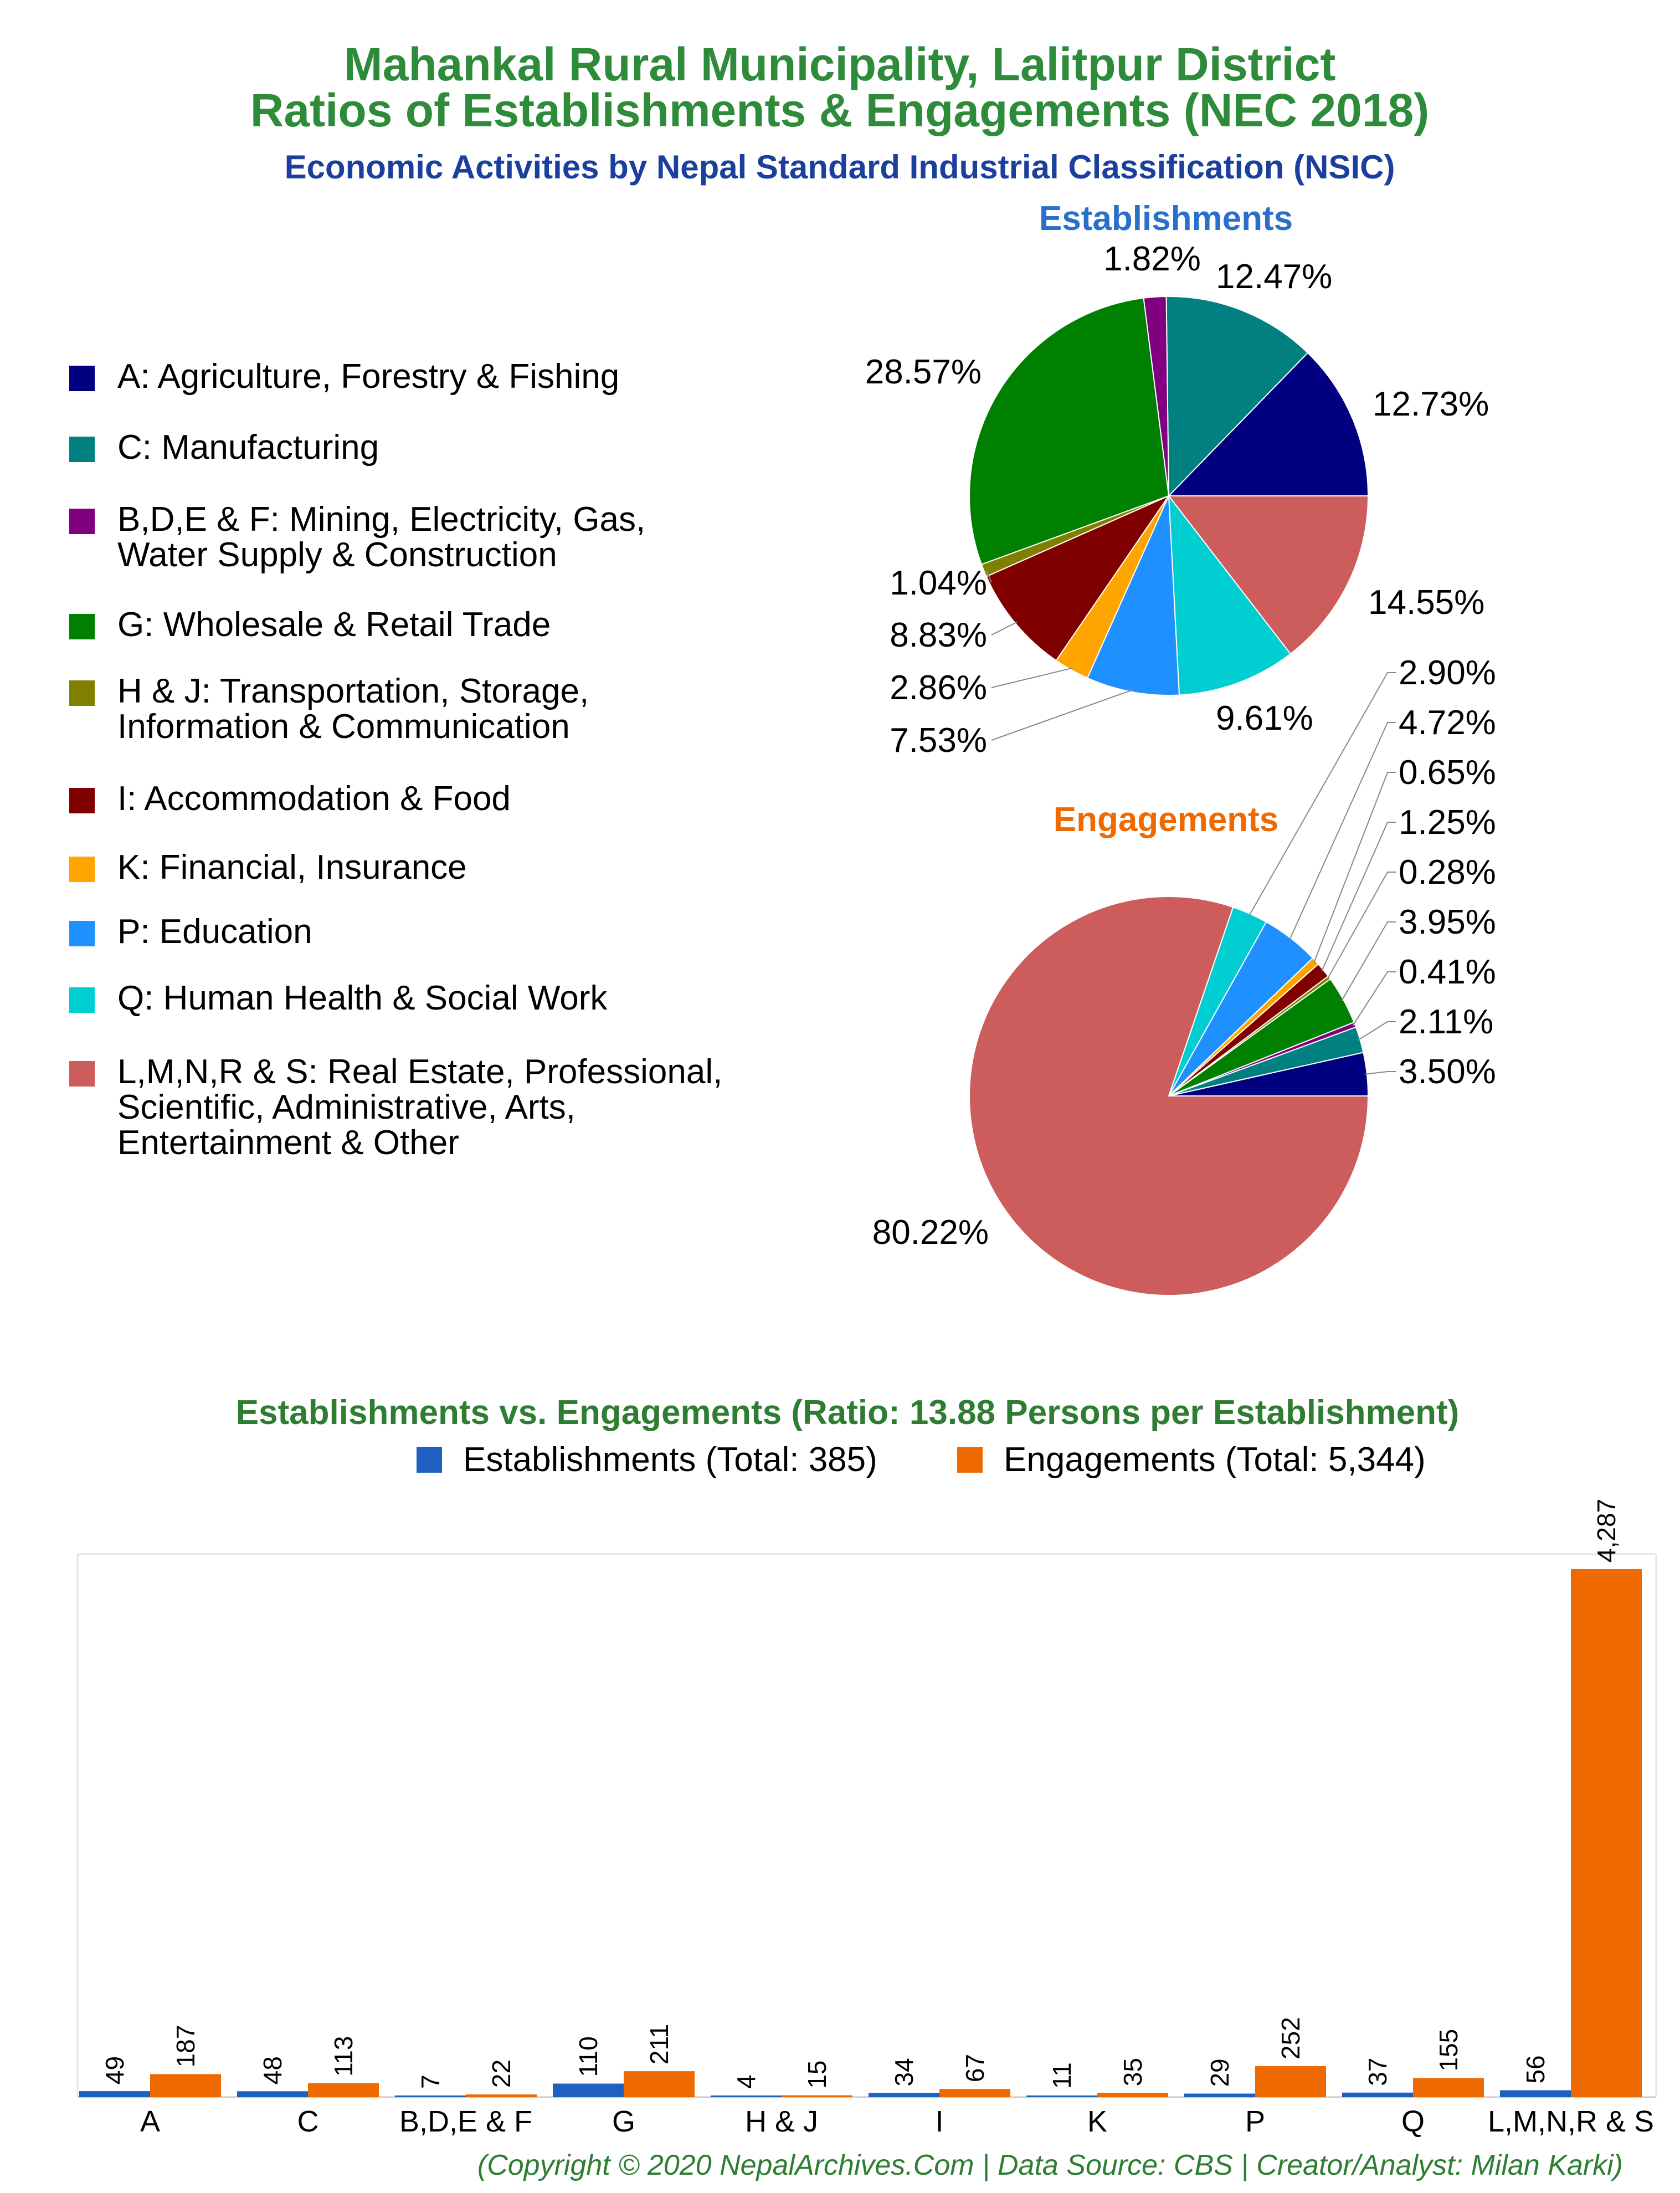 The width and height of the screenshot is (1680, 2193). Describe the element at coordinates (1447, 872) in the screenshot. I see `pie-label-hj: 0.28%` at that location.